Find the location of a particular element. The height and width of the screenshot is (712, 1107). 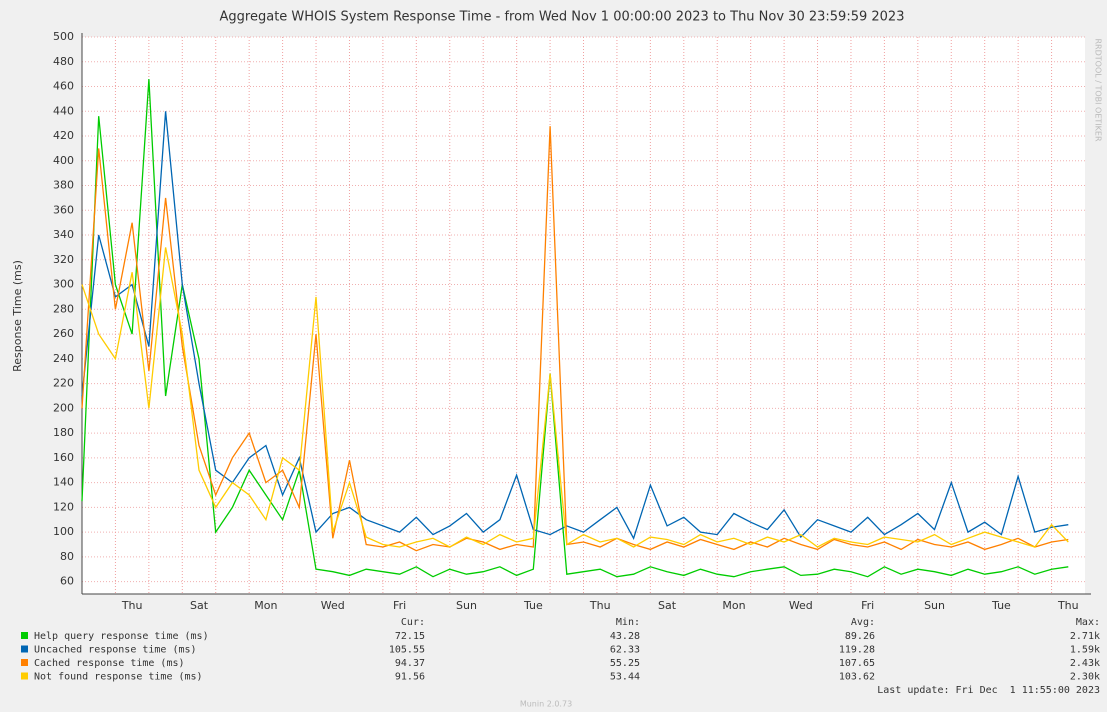

y-tick-label: 60 is located at coordinates (67, 581).